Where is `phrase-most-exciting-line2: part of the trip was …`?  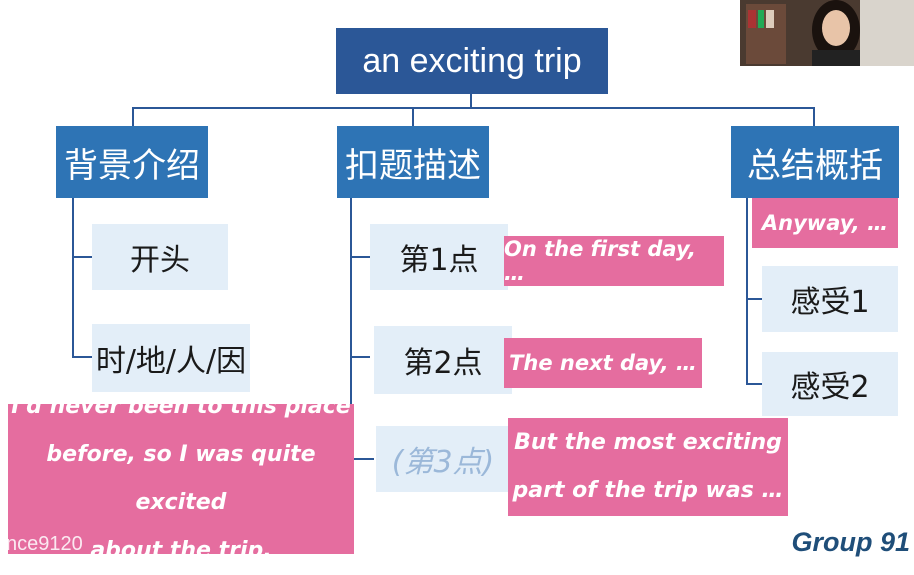 phrase-most-exciting-line2: part of the trip was … is located at coordinates (648, 490).